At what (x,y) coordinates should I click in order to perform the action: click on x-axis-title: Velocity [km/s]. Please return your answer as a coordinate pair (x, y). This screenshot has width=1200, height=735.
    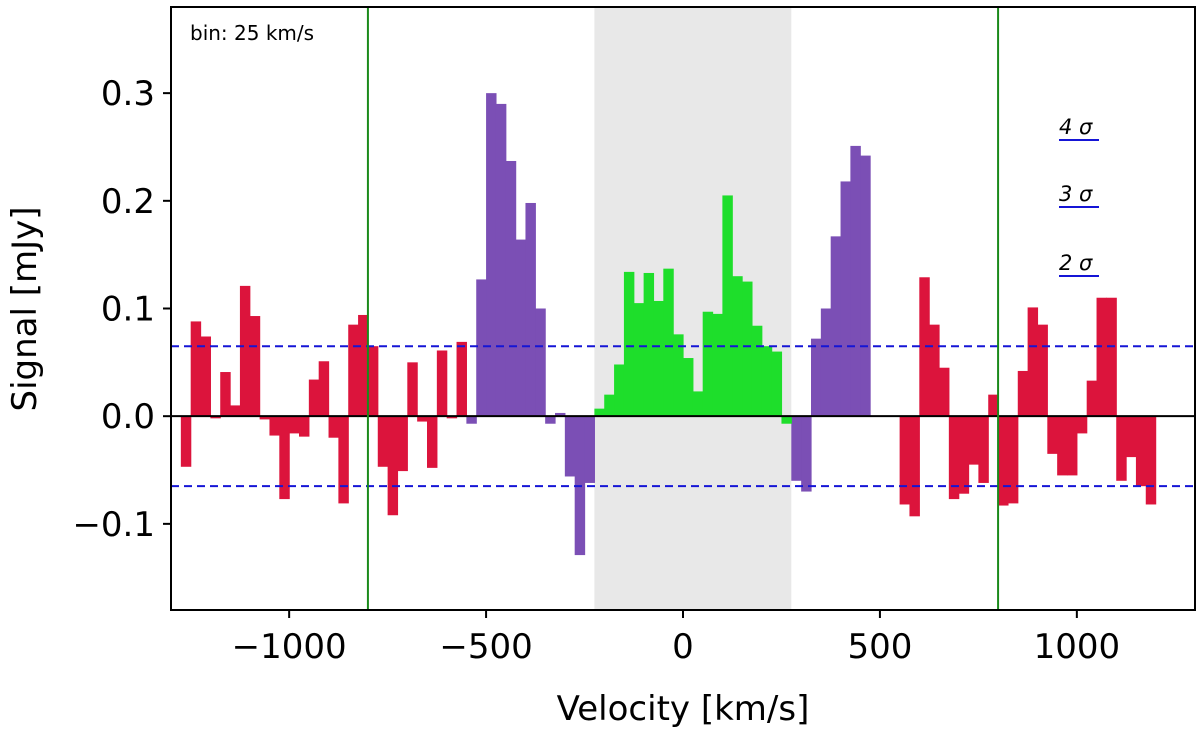
    Looking at the image, I should click on (683, 709).